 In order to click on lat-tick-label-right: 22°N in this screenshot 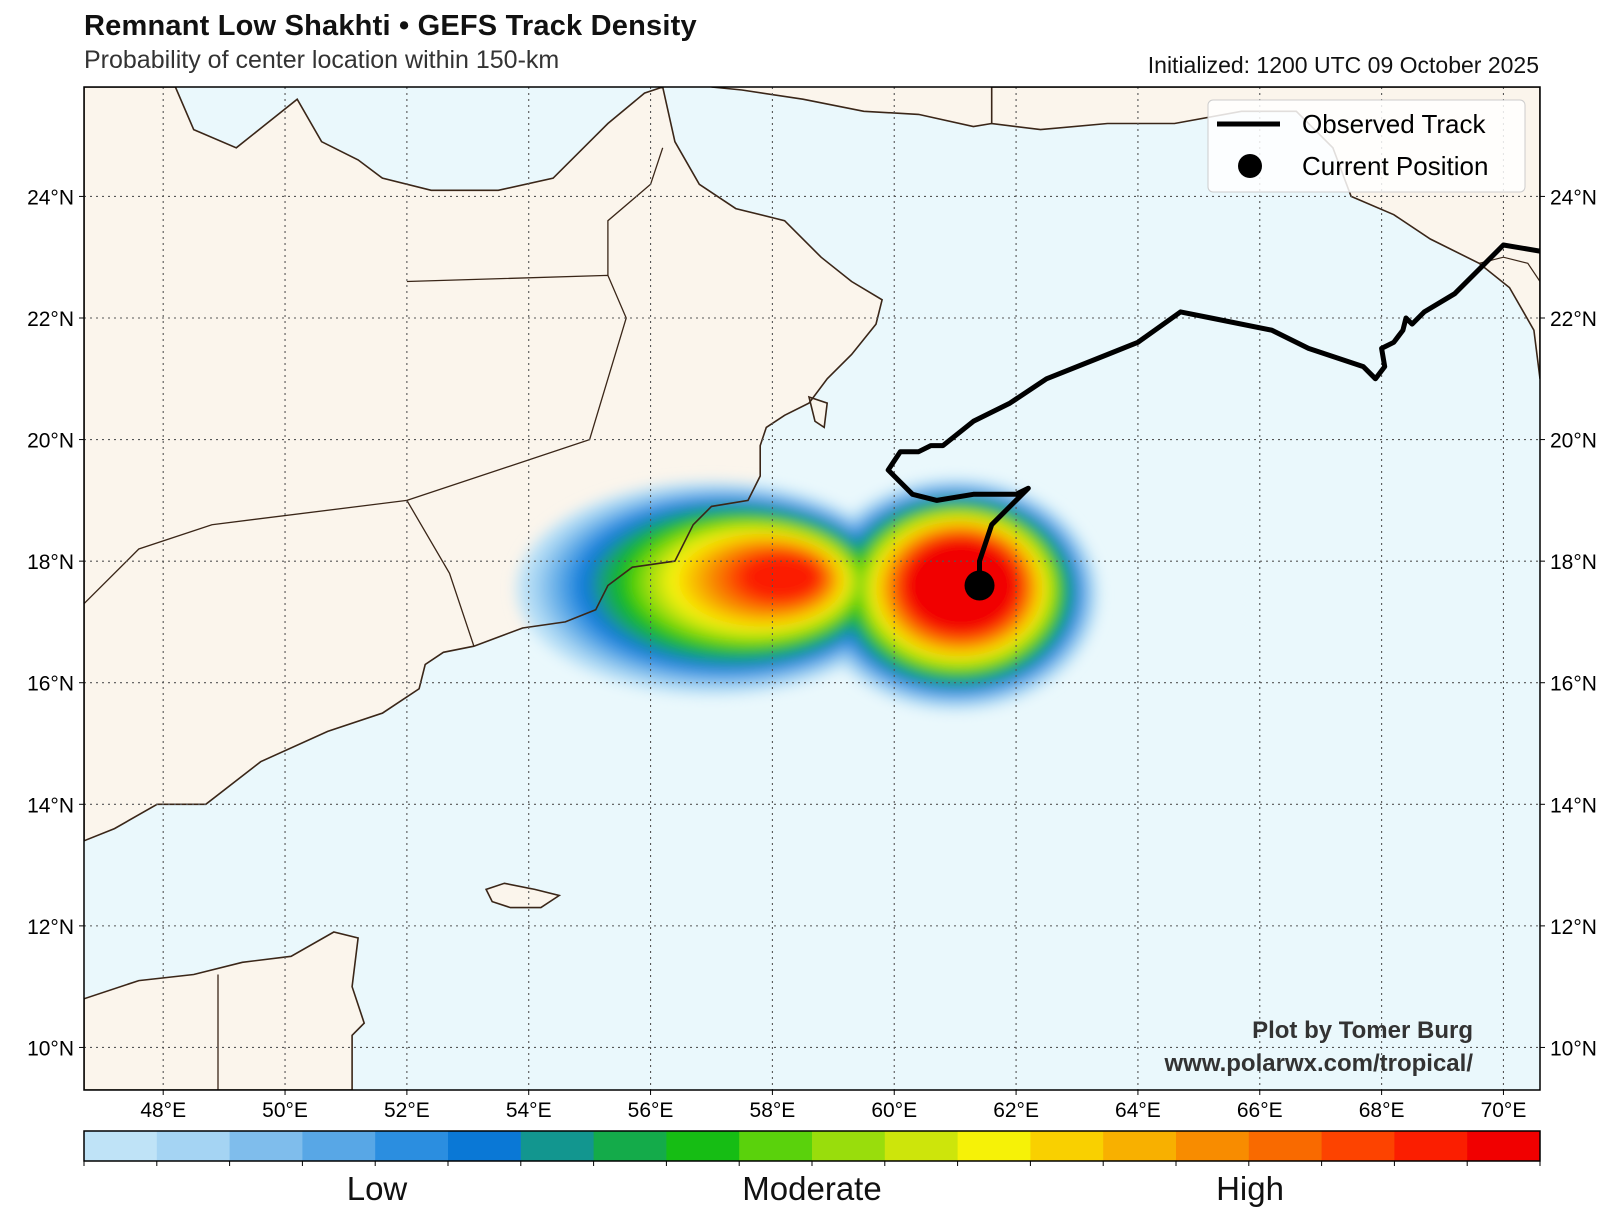, I will do `click(1573, 319)`.